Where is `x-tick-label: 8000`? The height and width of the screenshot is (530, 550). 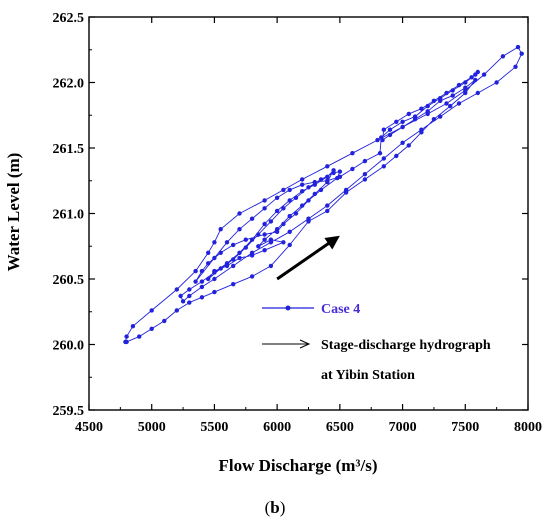
x-tick-label: 8000 is located at coordinates (528, 427).